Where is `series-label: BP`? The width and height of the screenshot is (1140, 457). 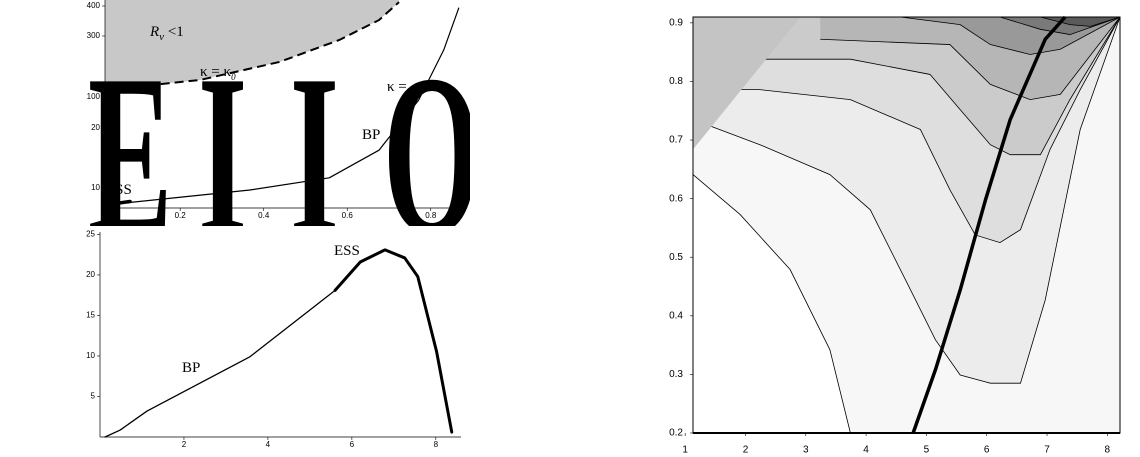 series-label: BP is located at coordinates (191, 368).